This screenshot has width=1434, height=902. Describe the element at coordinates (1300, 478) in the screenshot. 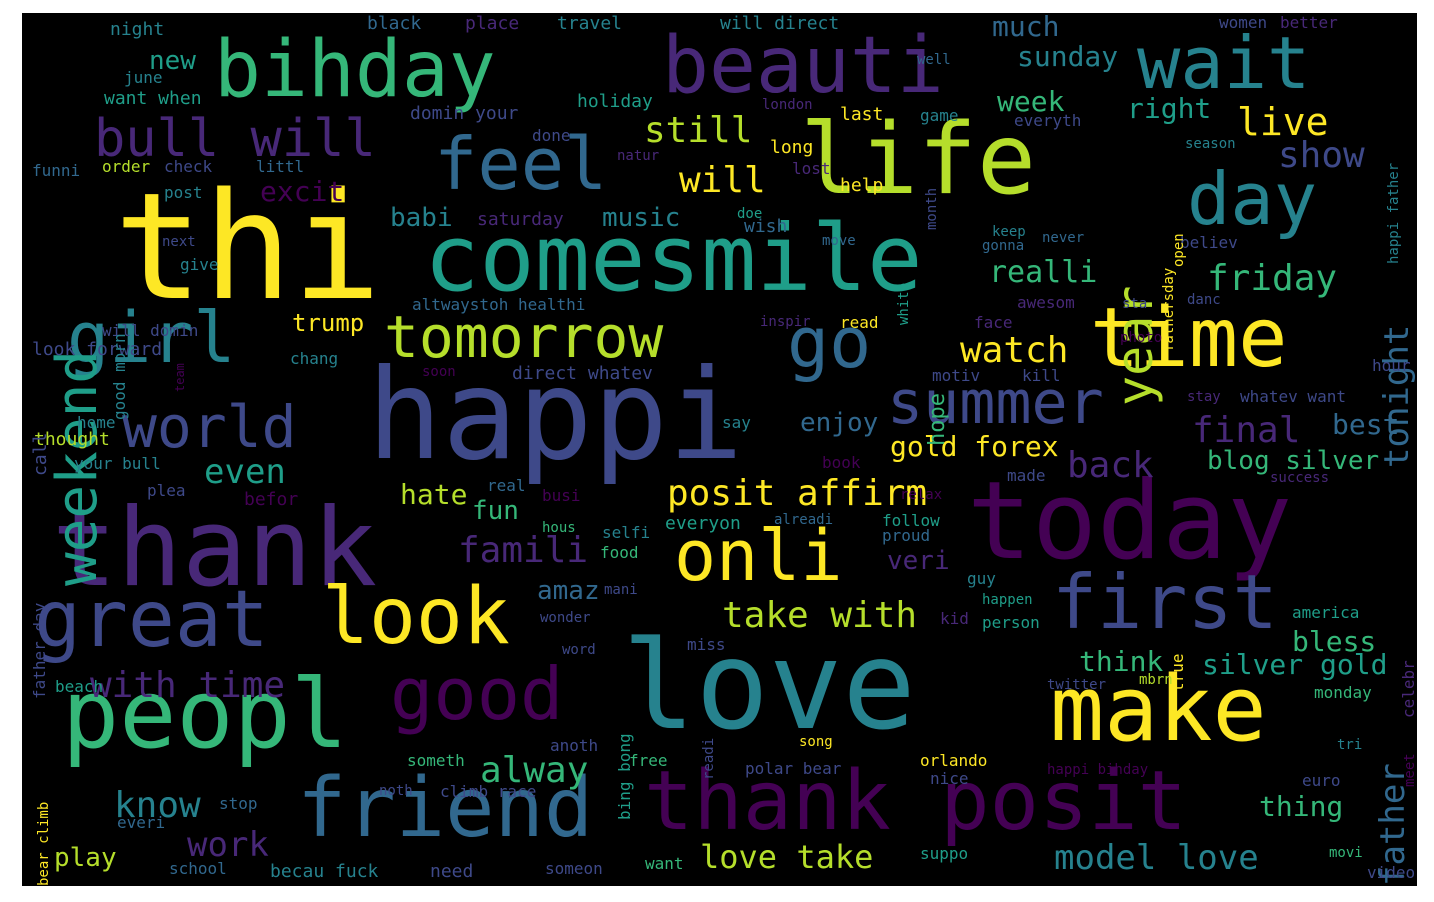

I see `word: success` at that location.